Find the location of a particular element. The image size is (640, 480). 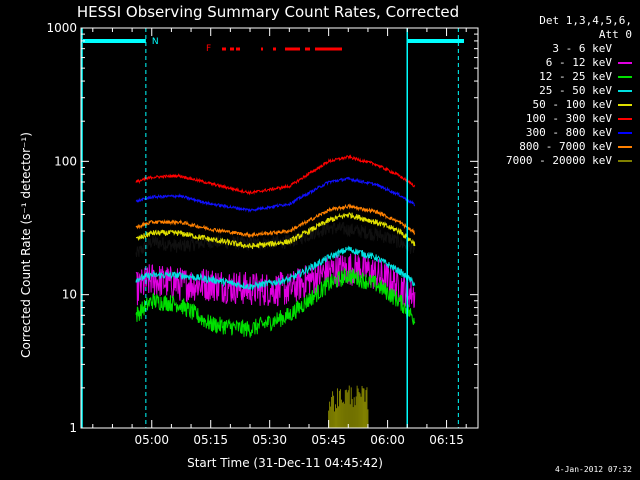

legend-entry: 12 - 25 keV is located at coordinates (569, 77).